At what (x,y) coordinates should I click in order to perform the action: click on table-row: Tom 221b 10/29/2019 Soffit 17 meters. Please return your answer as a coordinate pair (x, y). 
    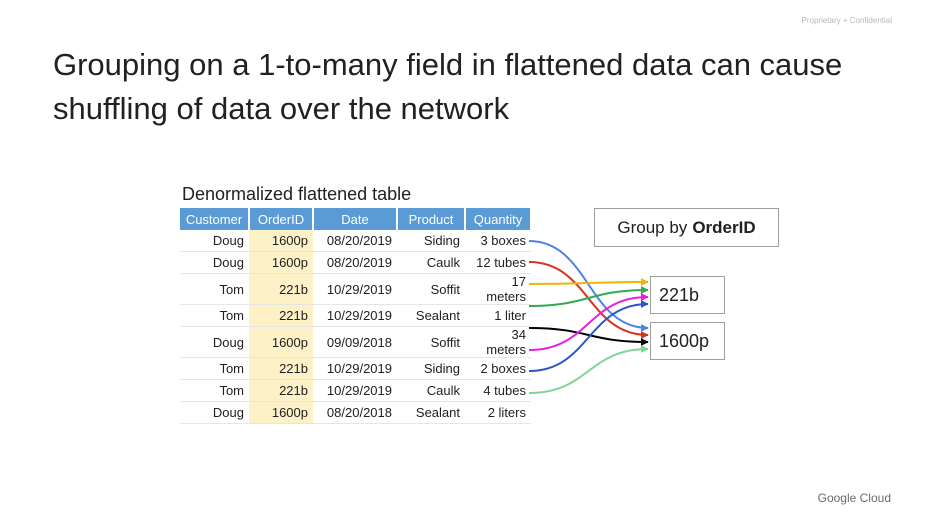
    Looking at the image, I should click on (355, 289).